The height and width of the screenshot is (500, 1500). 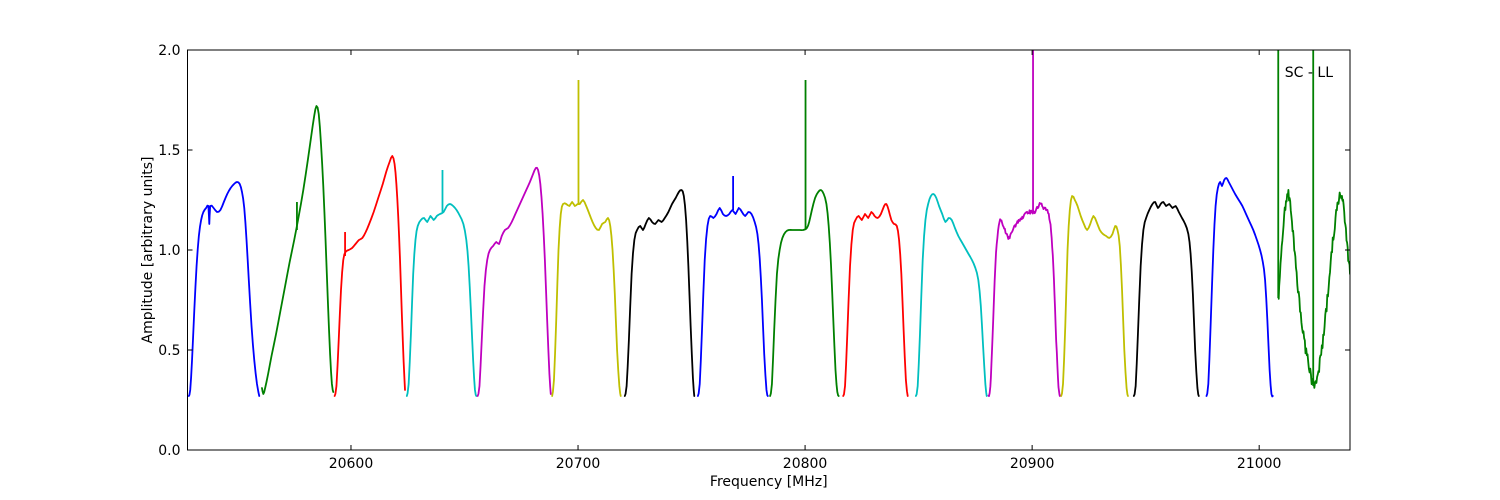 I want to click on corner-annotation: SC - LL, so click(x=1309, y=73).